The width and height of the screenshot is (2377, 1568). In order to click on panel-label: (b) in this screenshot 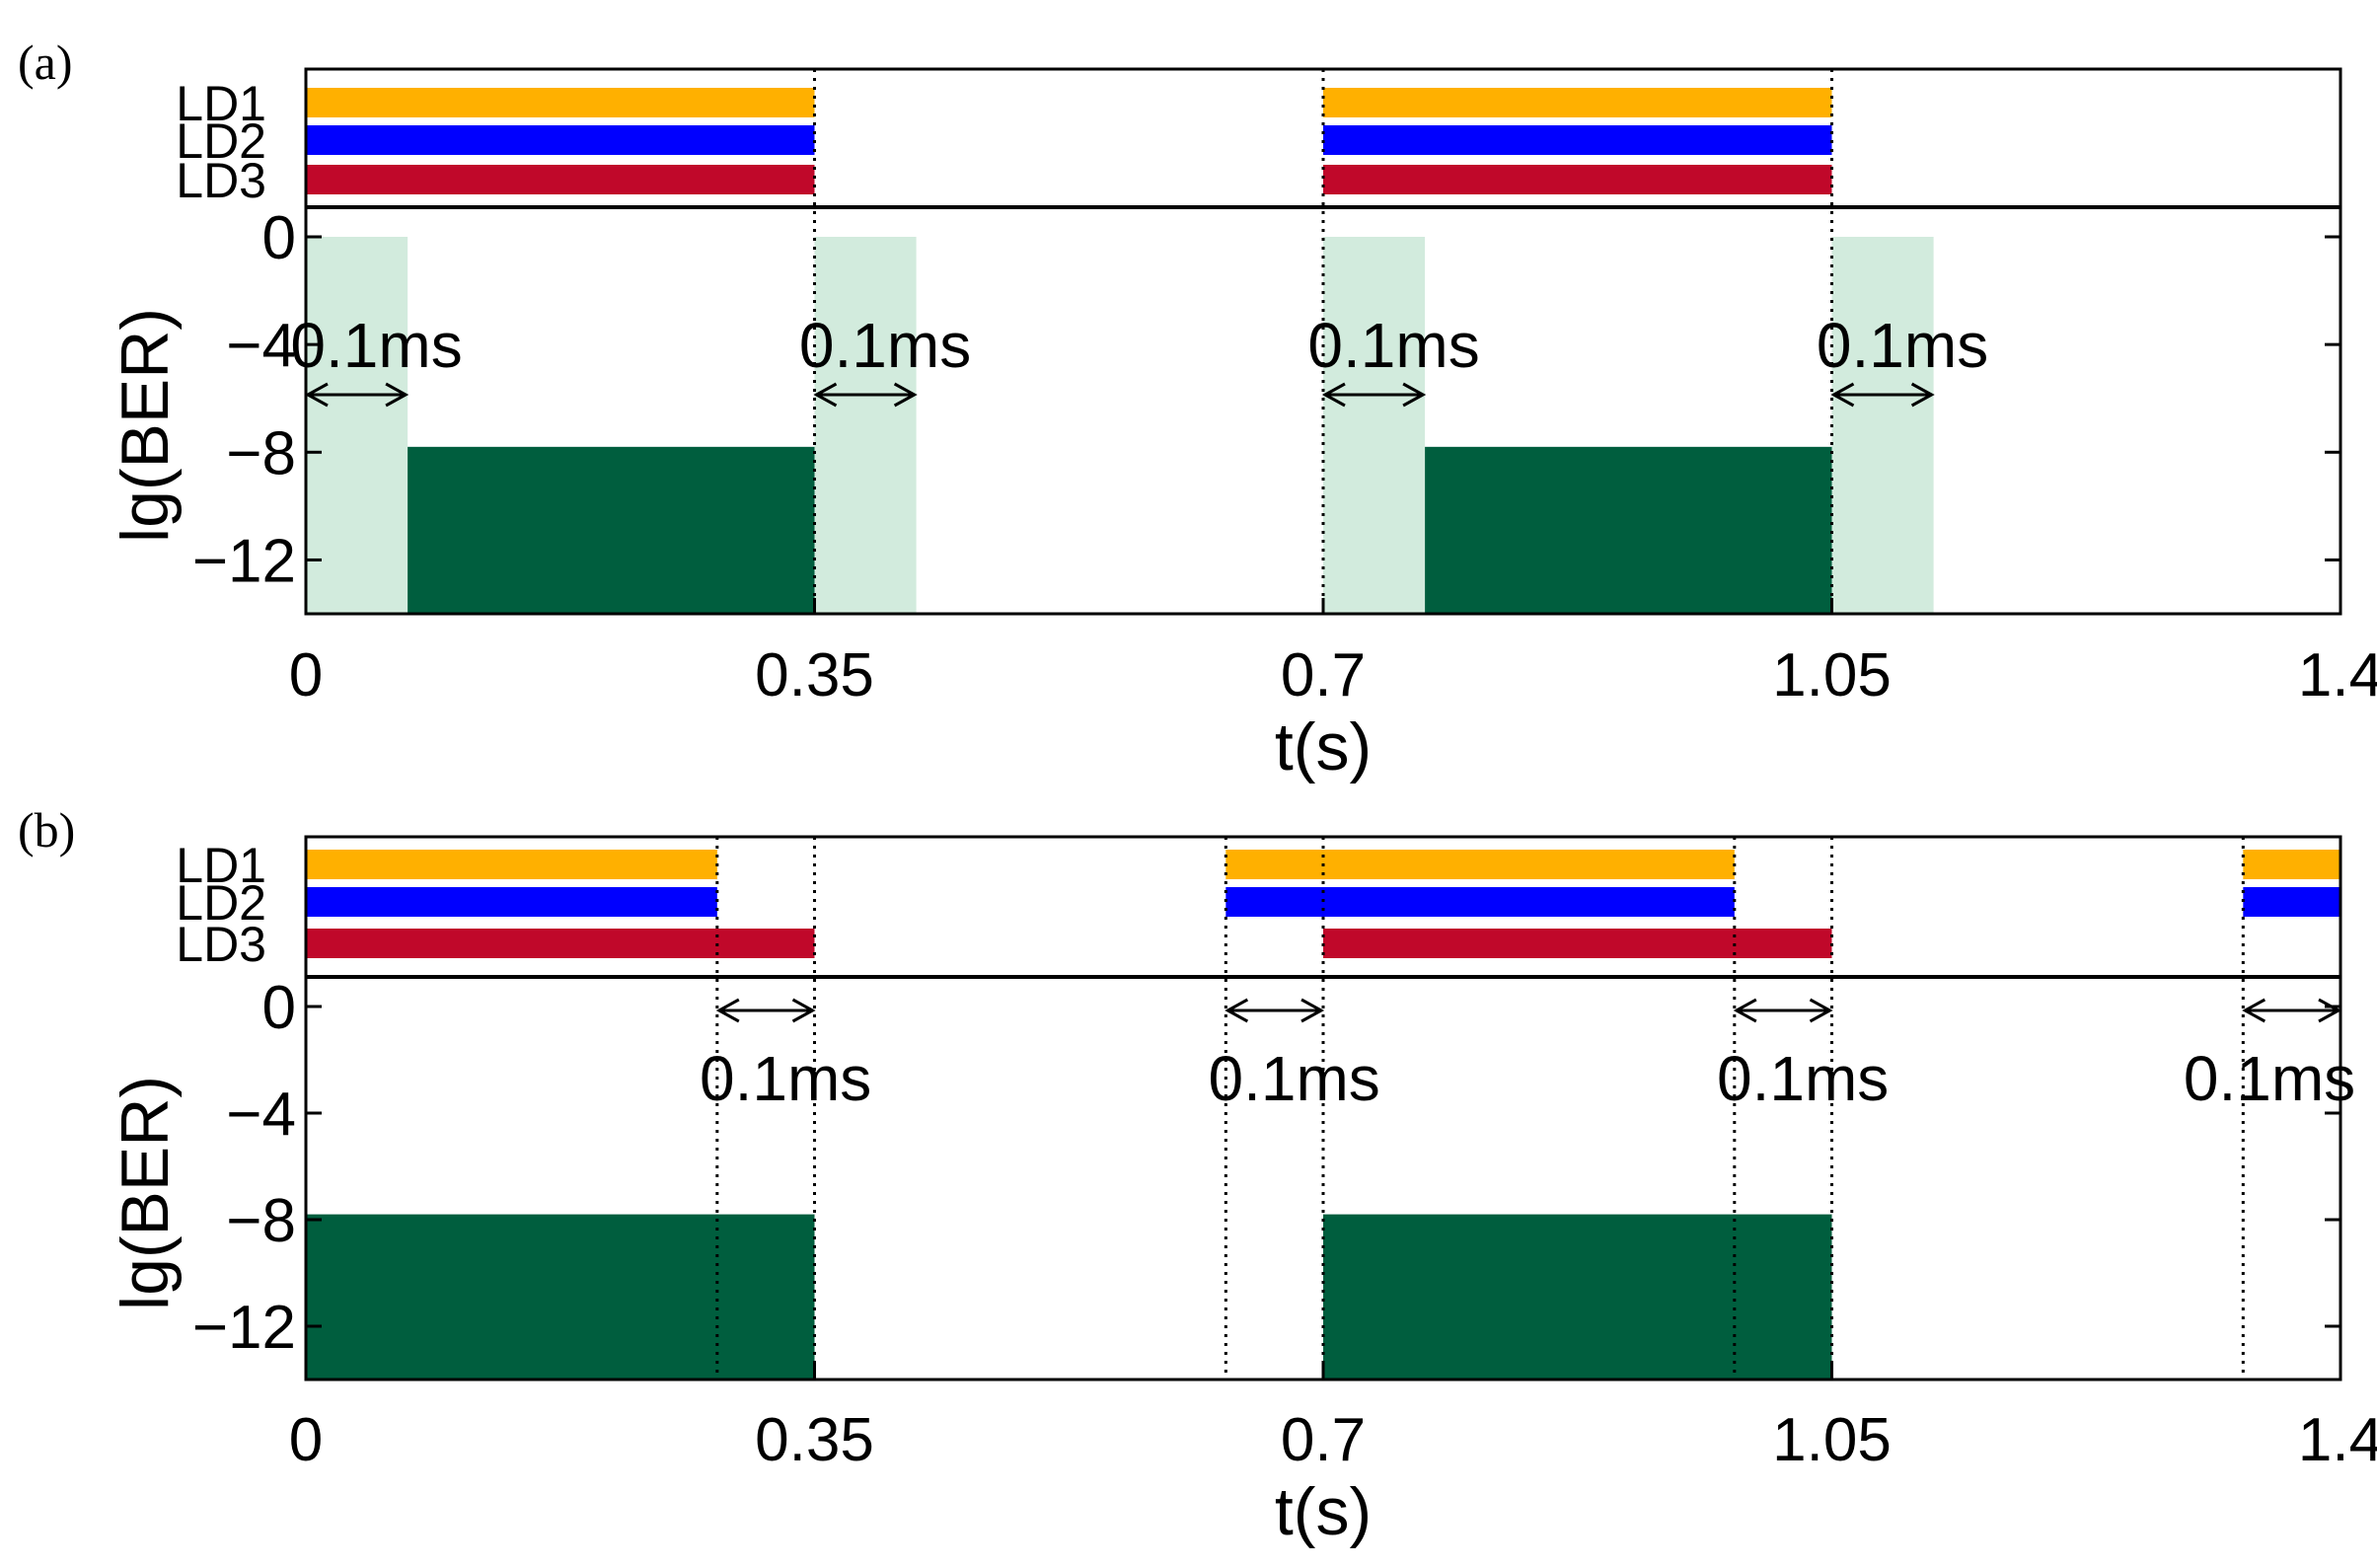, I will do `click(46, 830)`.